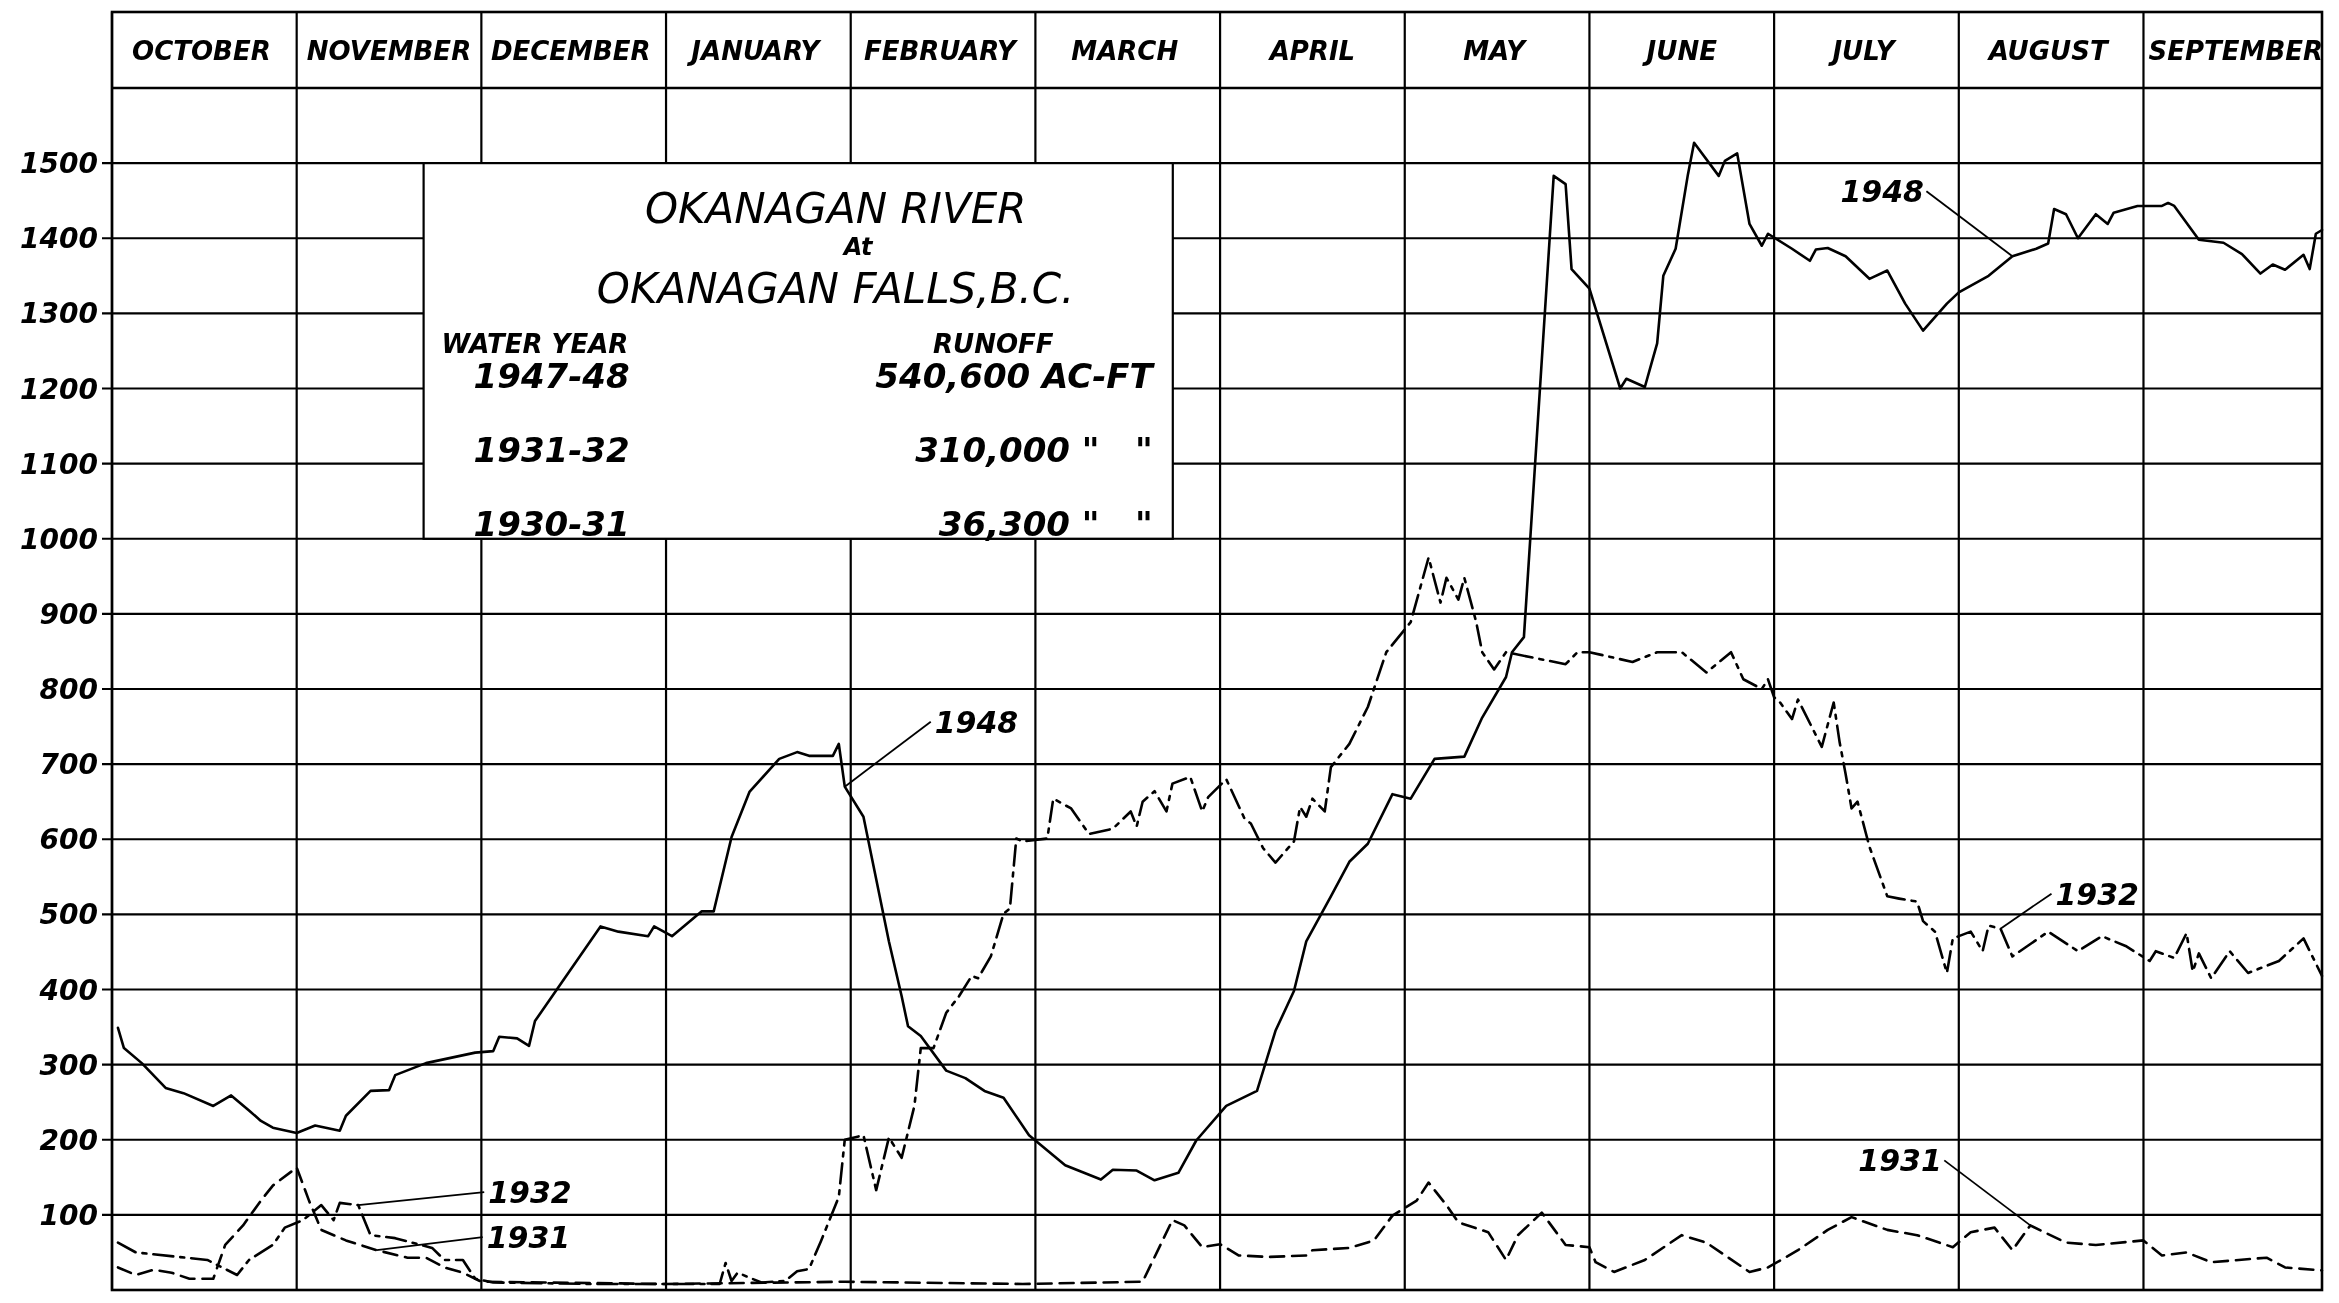 The height and width of the screenshot is (1303, 2339). What do you see at coordinates (59, 239) in the screenshot?
I see `y-tick-label: 1400` at bounding box center [59, 239].